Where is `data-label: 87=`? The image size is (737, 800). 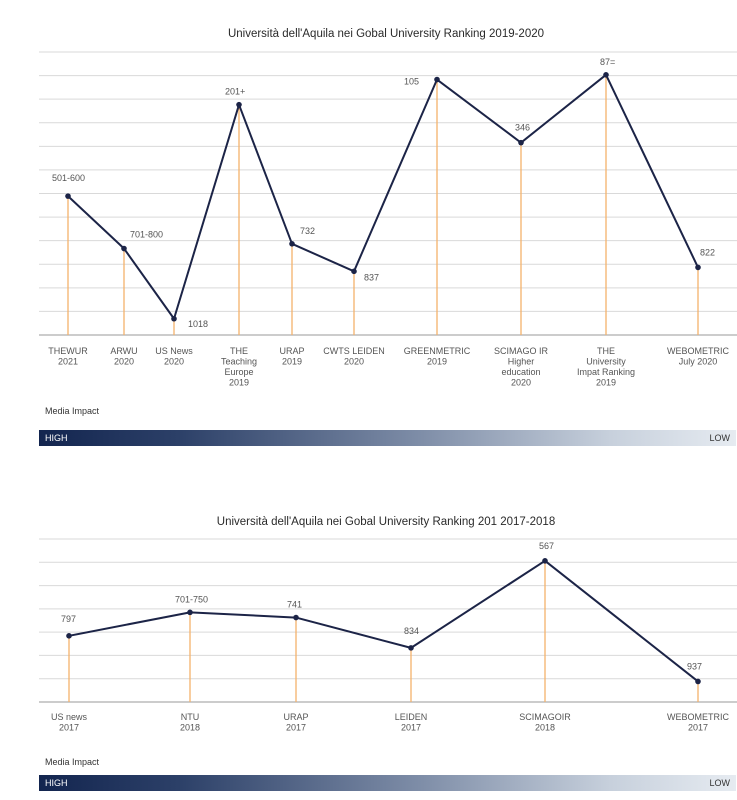
data-label: 87= is located at coordinates (607, 62).